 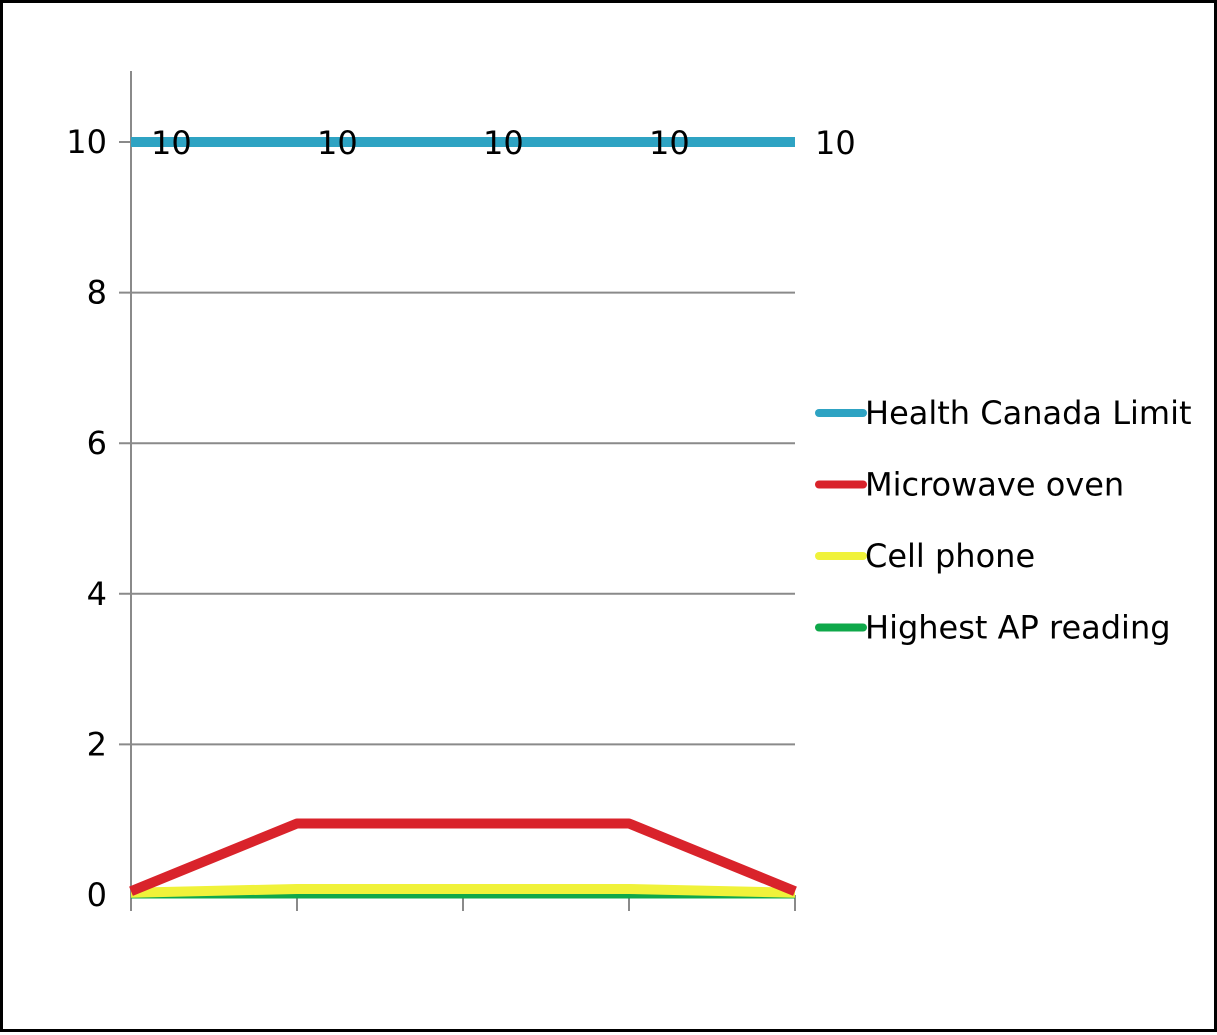 What do you see at coordinates (669, 143) in the screenshot?
I see `data-label-s1-p4: 10` at bounding box center [669, 143].